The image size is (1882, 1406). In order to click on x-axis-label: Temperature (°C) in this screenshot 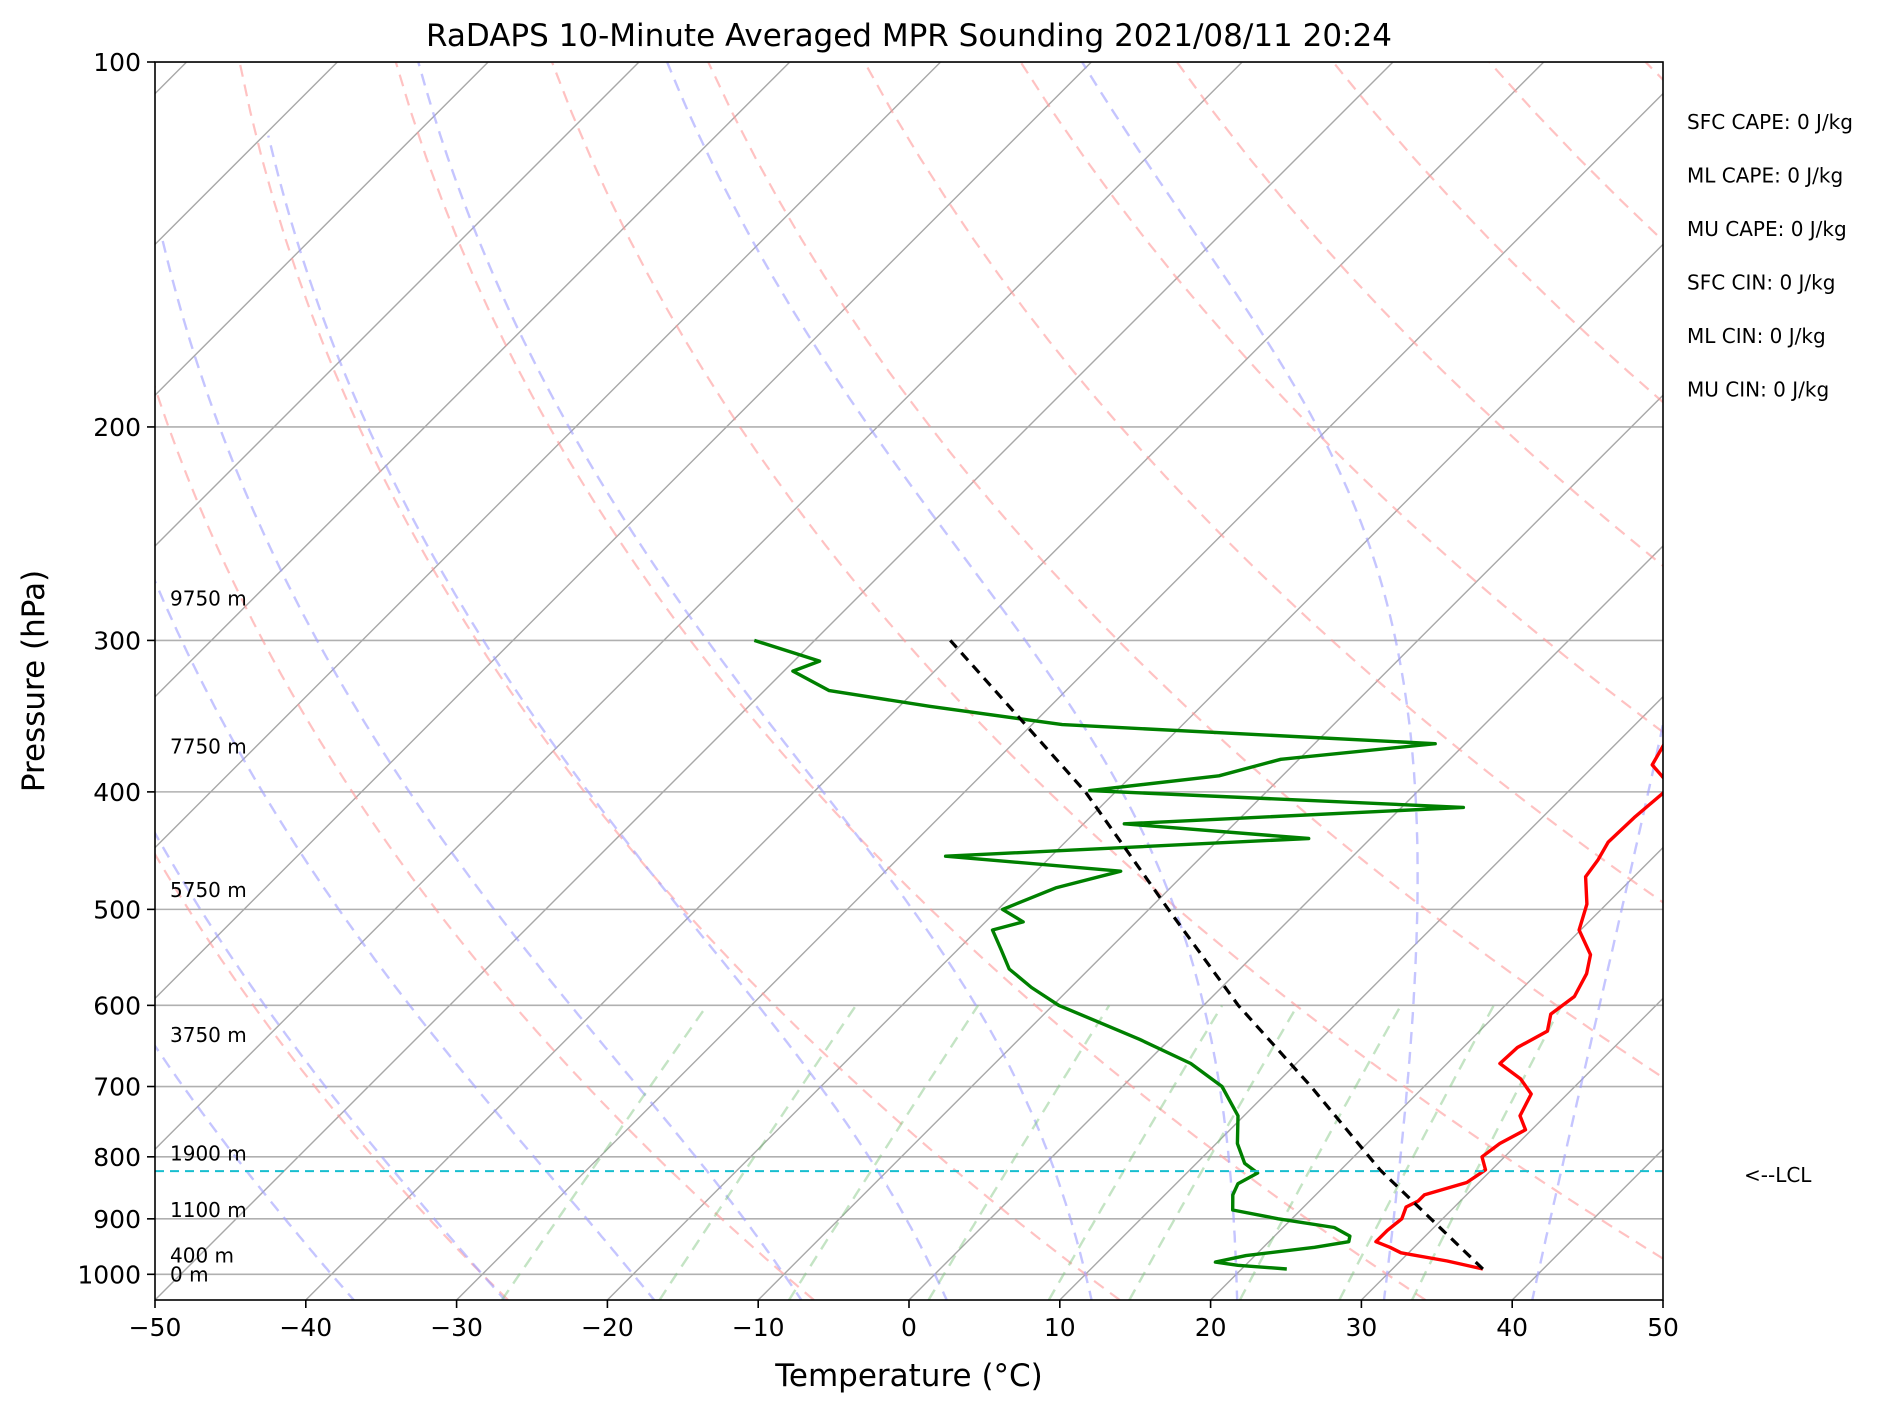, I will do `click(908, 1376)`.